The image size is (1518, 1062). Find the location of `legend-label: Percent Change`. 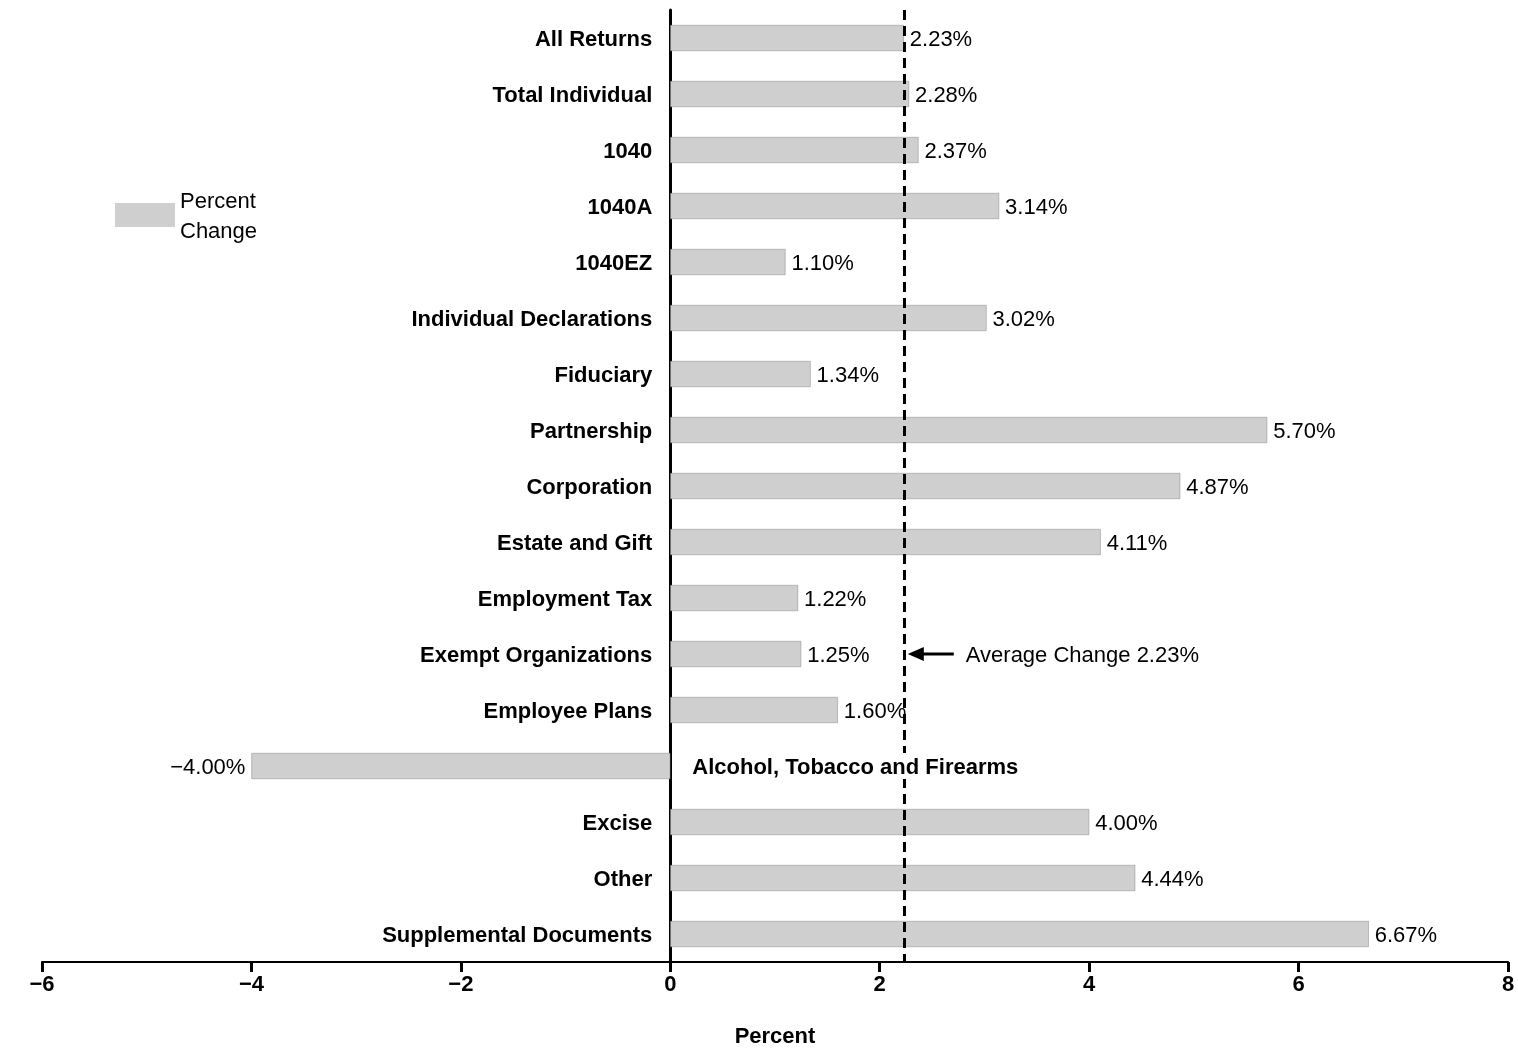

legend-label: Percent Change is located at coordinates (221, 215).